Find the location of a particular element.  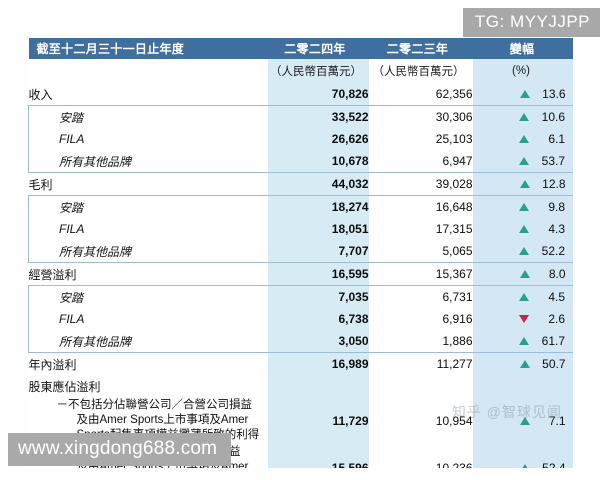

cell-year2: 17,315 is located at coordinates (420, 229).